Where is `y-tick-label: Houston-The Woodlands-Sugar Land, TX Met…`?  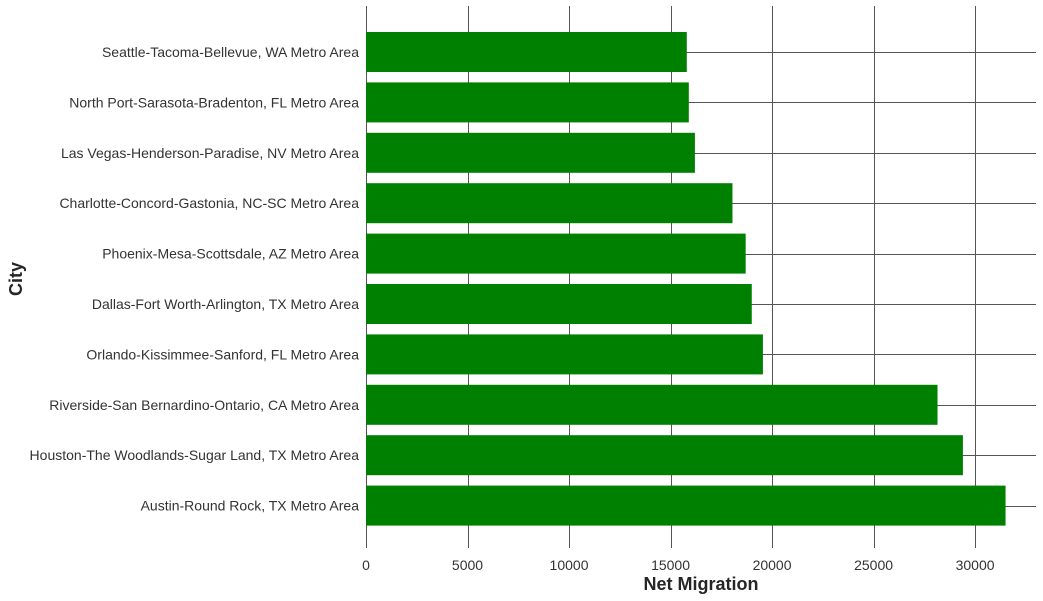
y-tick-label: Houston-The Woodlands-Sugar Land, TX Met… is located at coordinates (195, 455).